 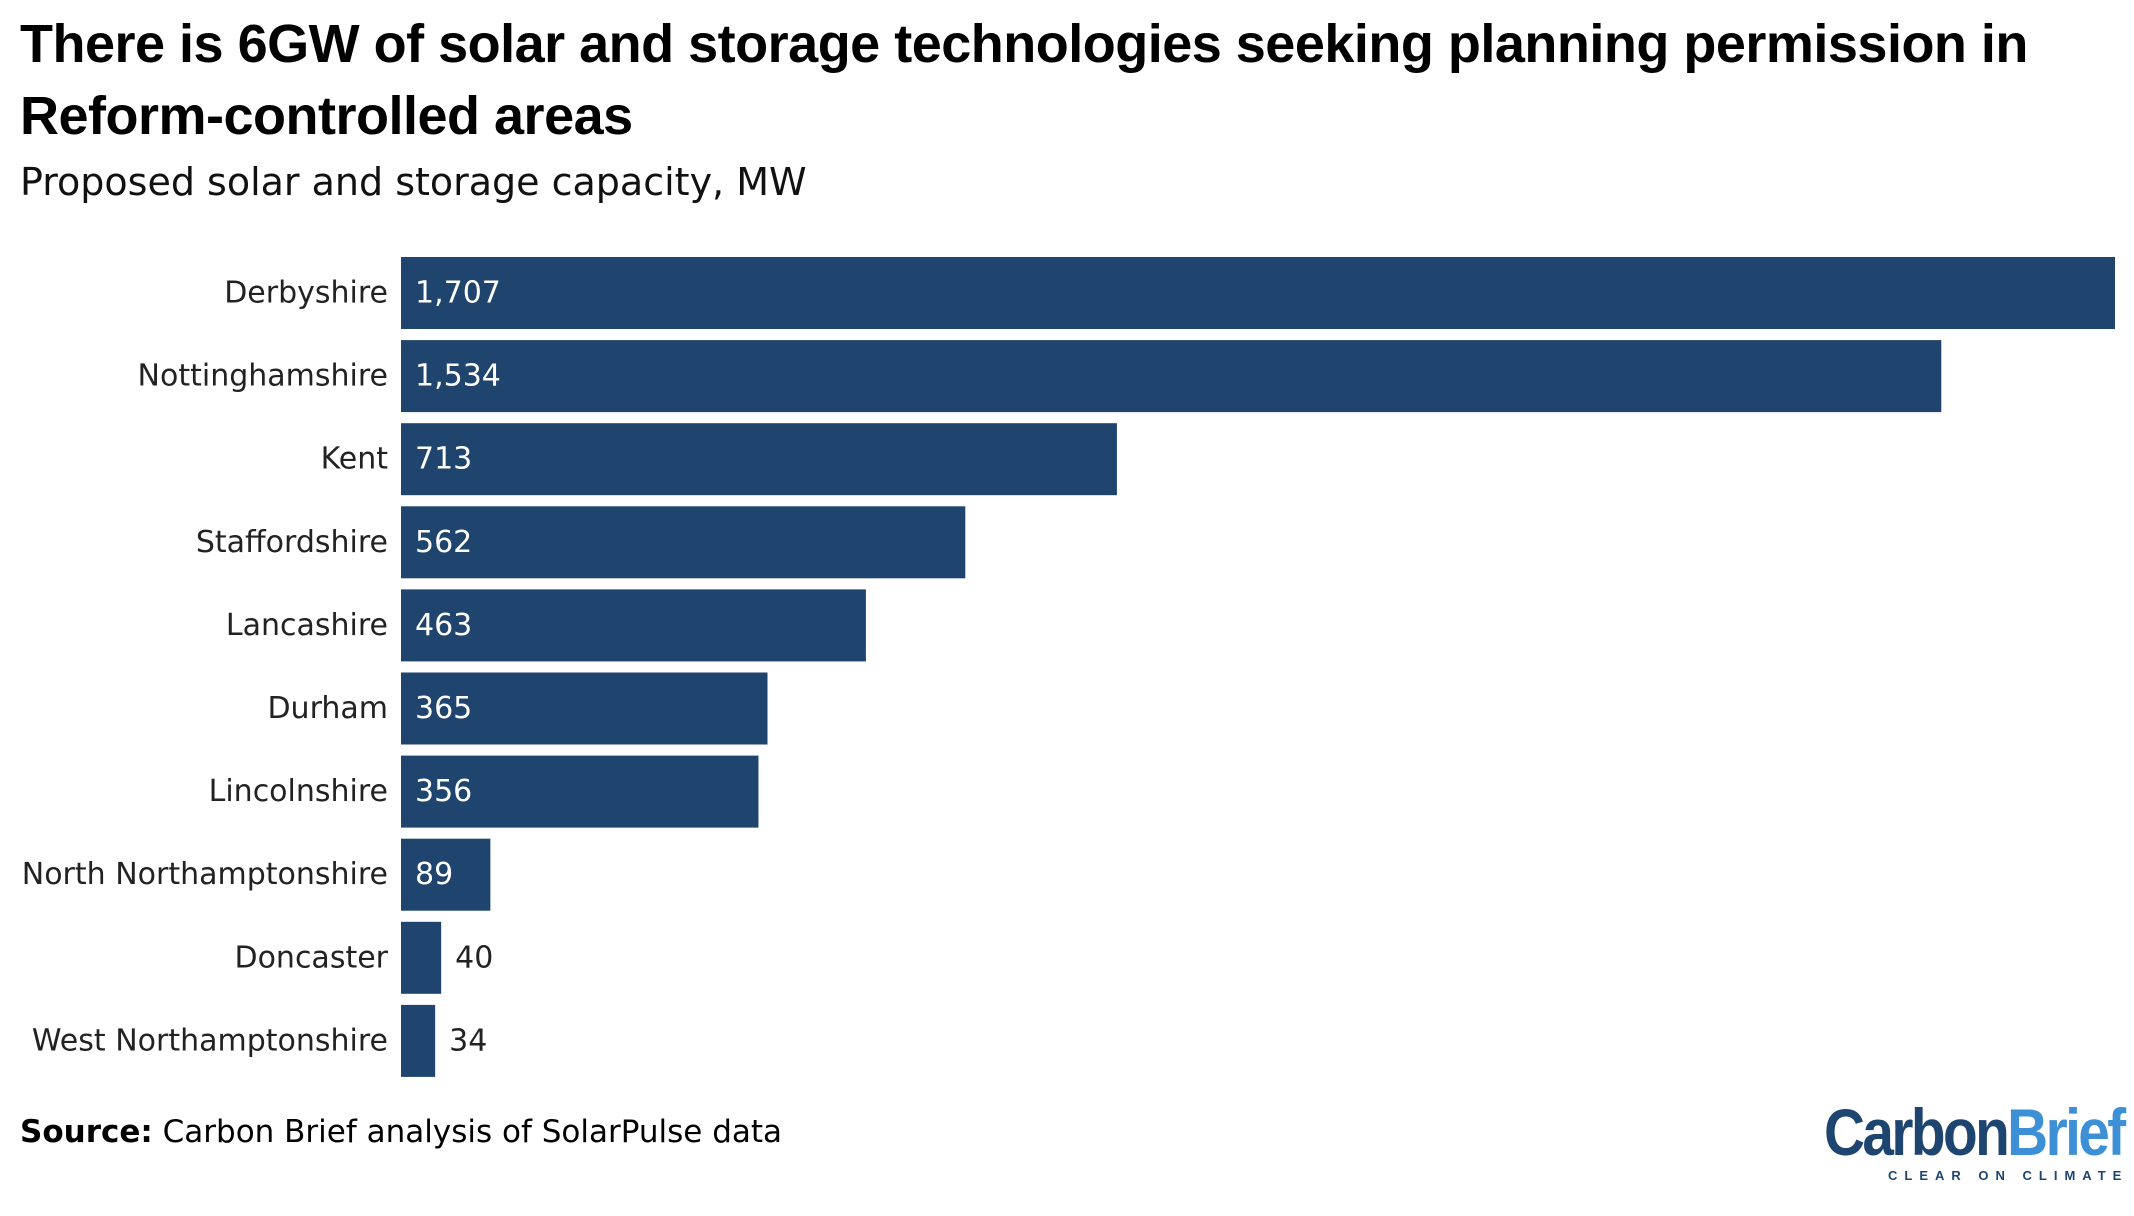 What do you see at coordinates (306, 293) in the screenshot?
I see `category-label: Derbyshire` at bounding box center [306, 293].